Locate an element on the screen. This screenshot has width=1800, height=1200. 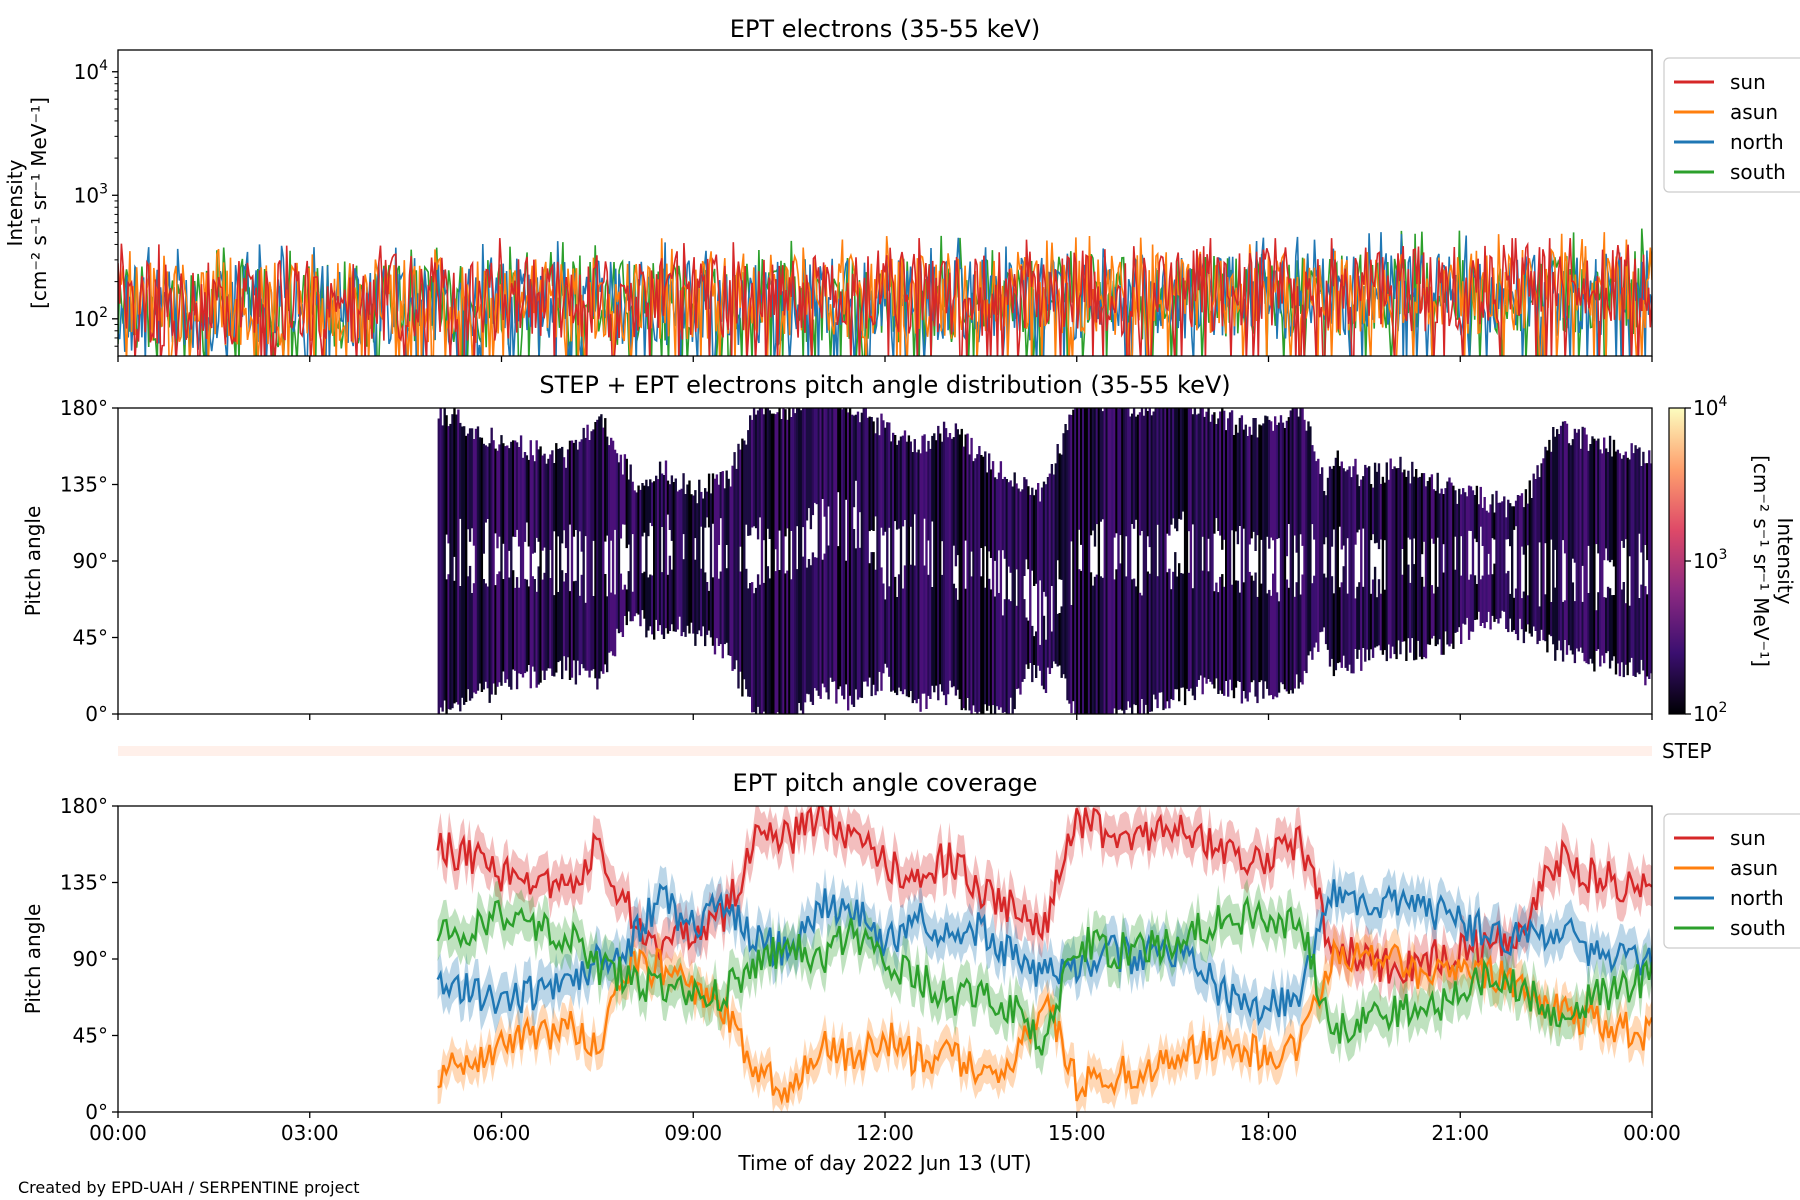
y-tick-label: 180° is located at coordinates (84, 806).